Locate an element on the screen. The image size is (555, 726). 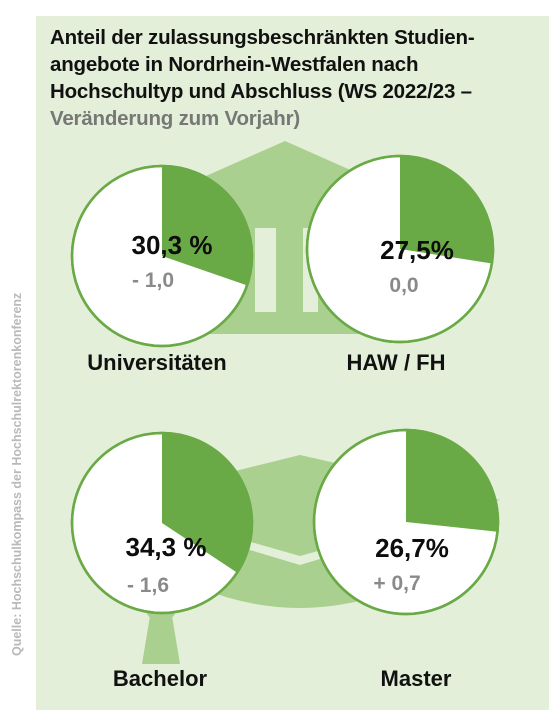
change-label: + 0,7 is located at coordinates (396, 583).